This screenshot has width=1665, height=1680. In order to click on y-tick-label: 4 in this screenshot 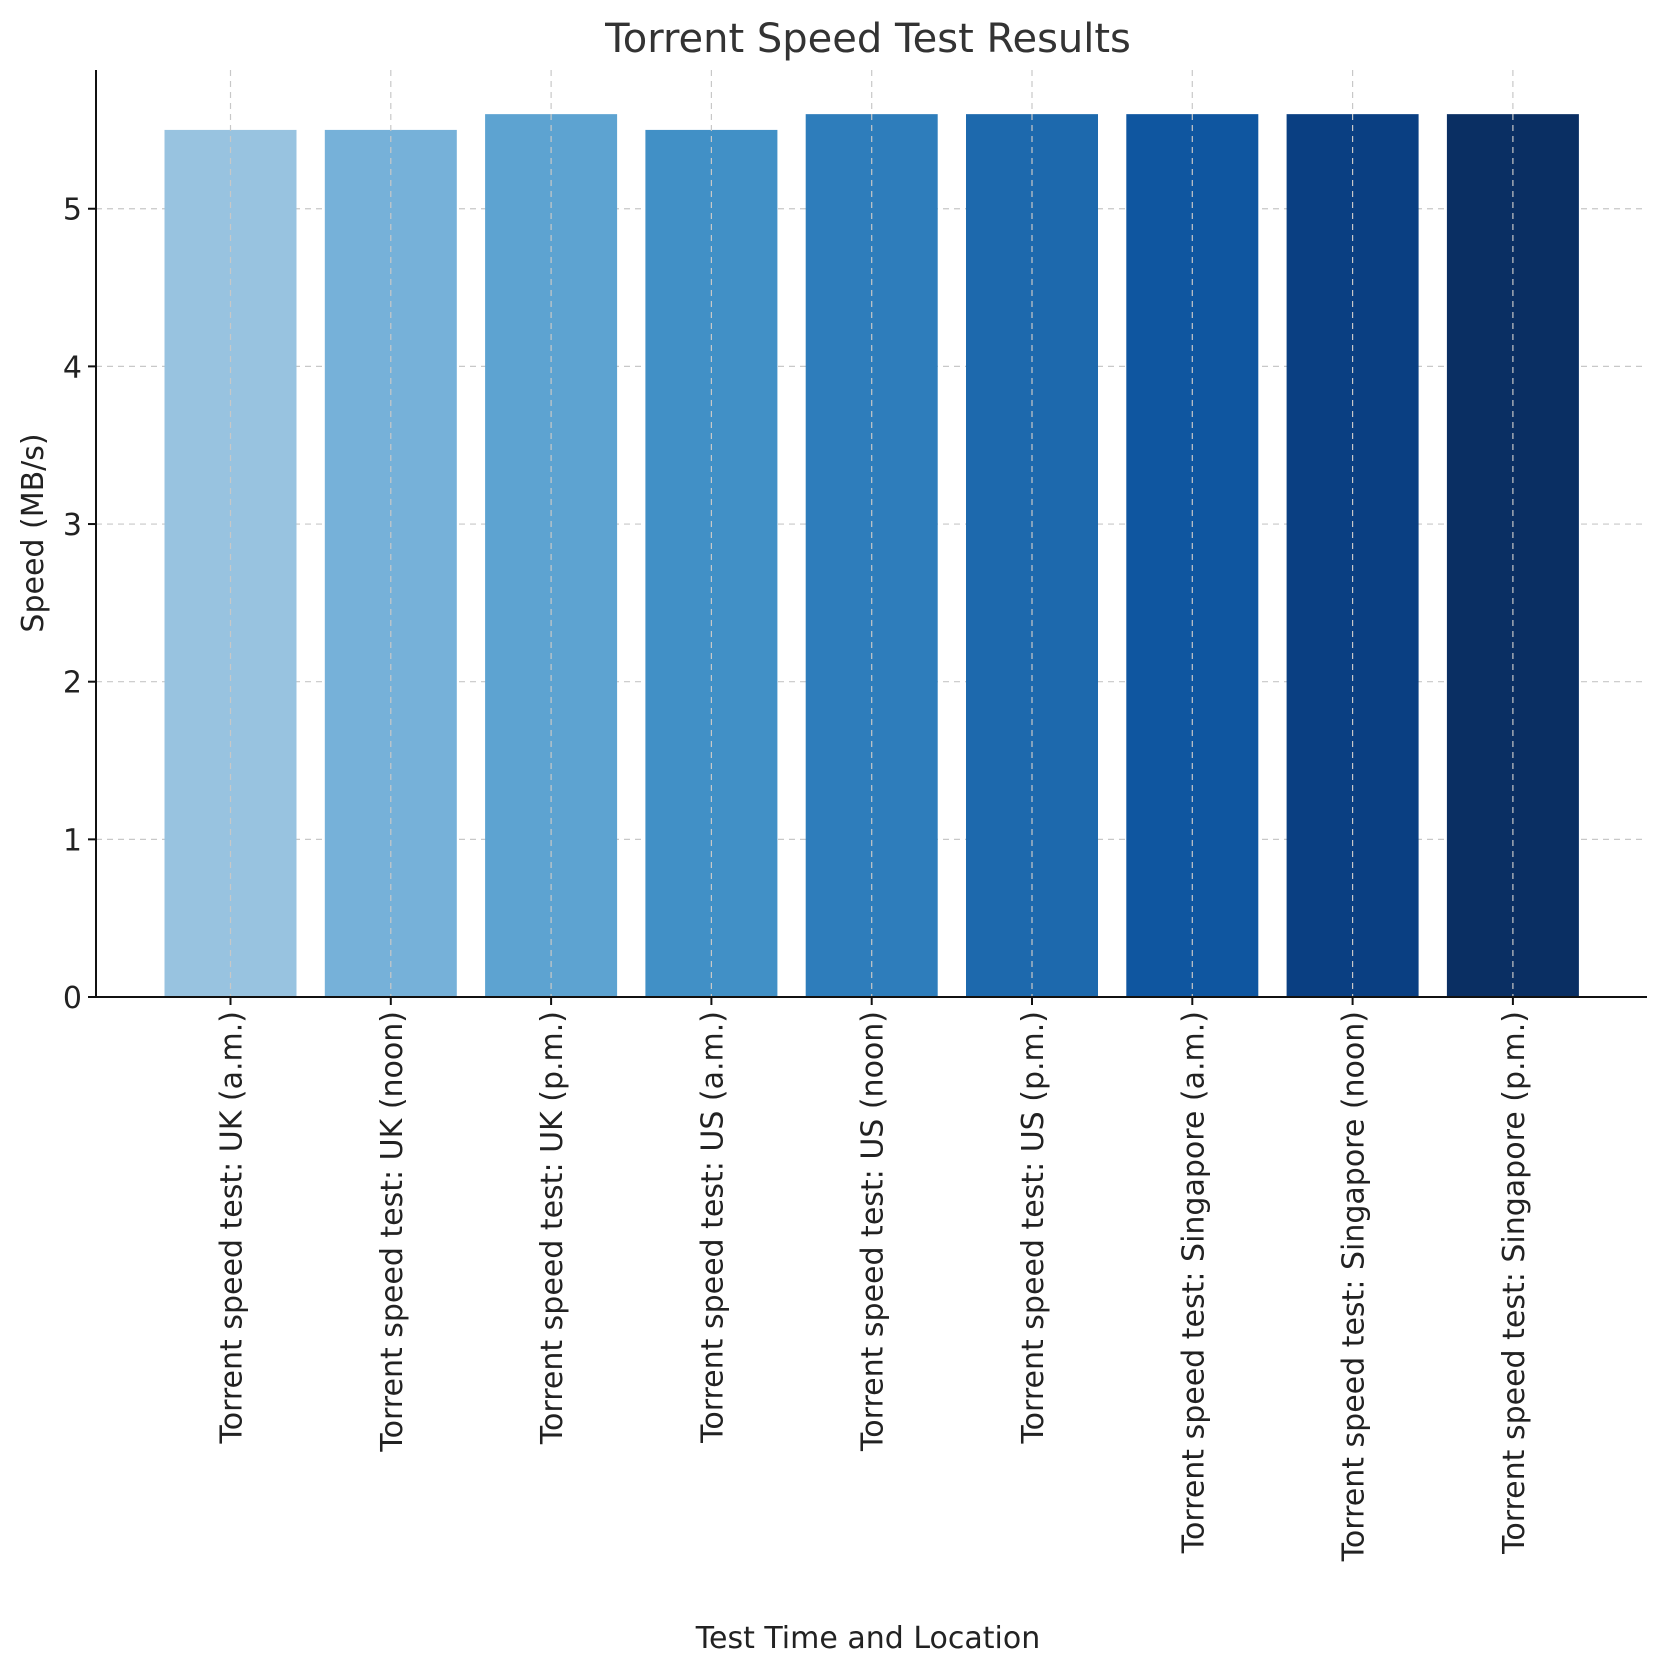, I will do `click(72, 367)`.